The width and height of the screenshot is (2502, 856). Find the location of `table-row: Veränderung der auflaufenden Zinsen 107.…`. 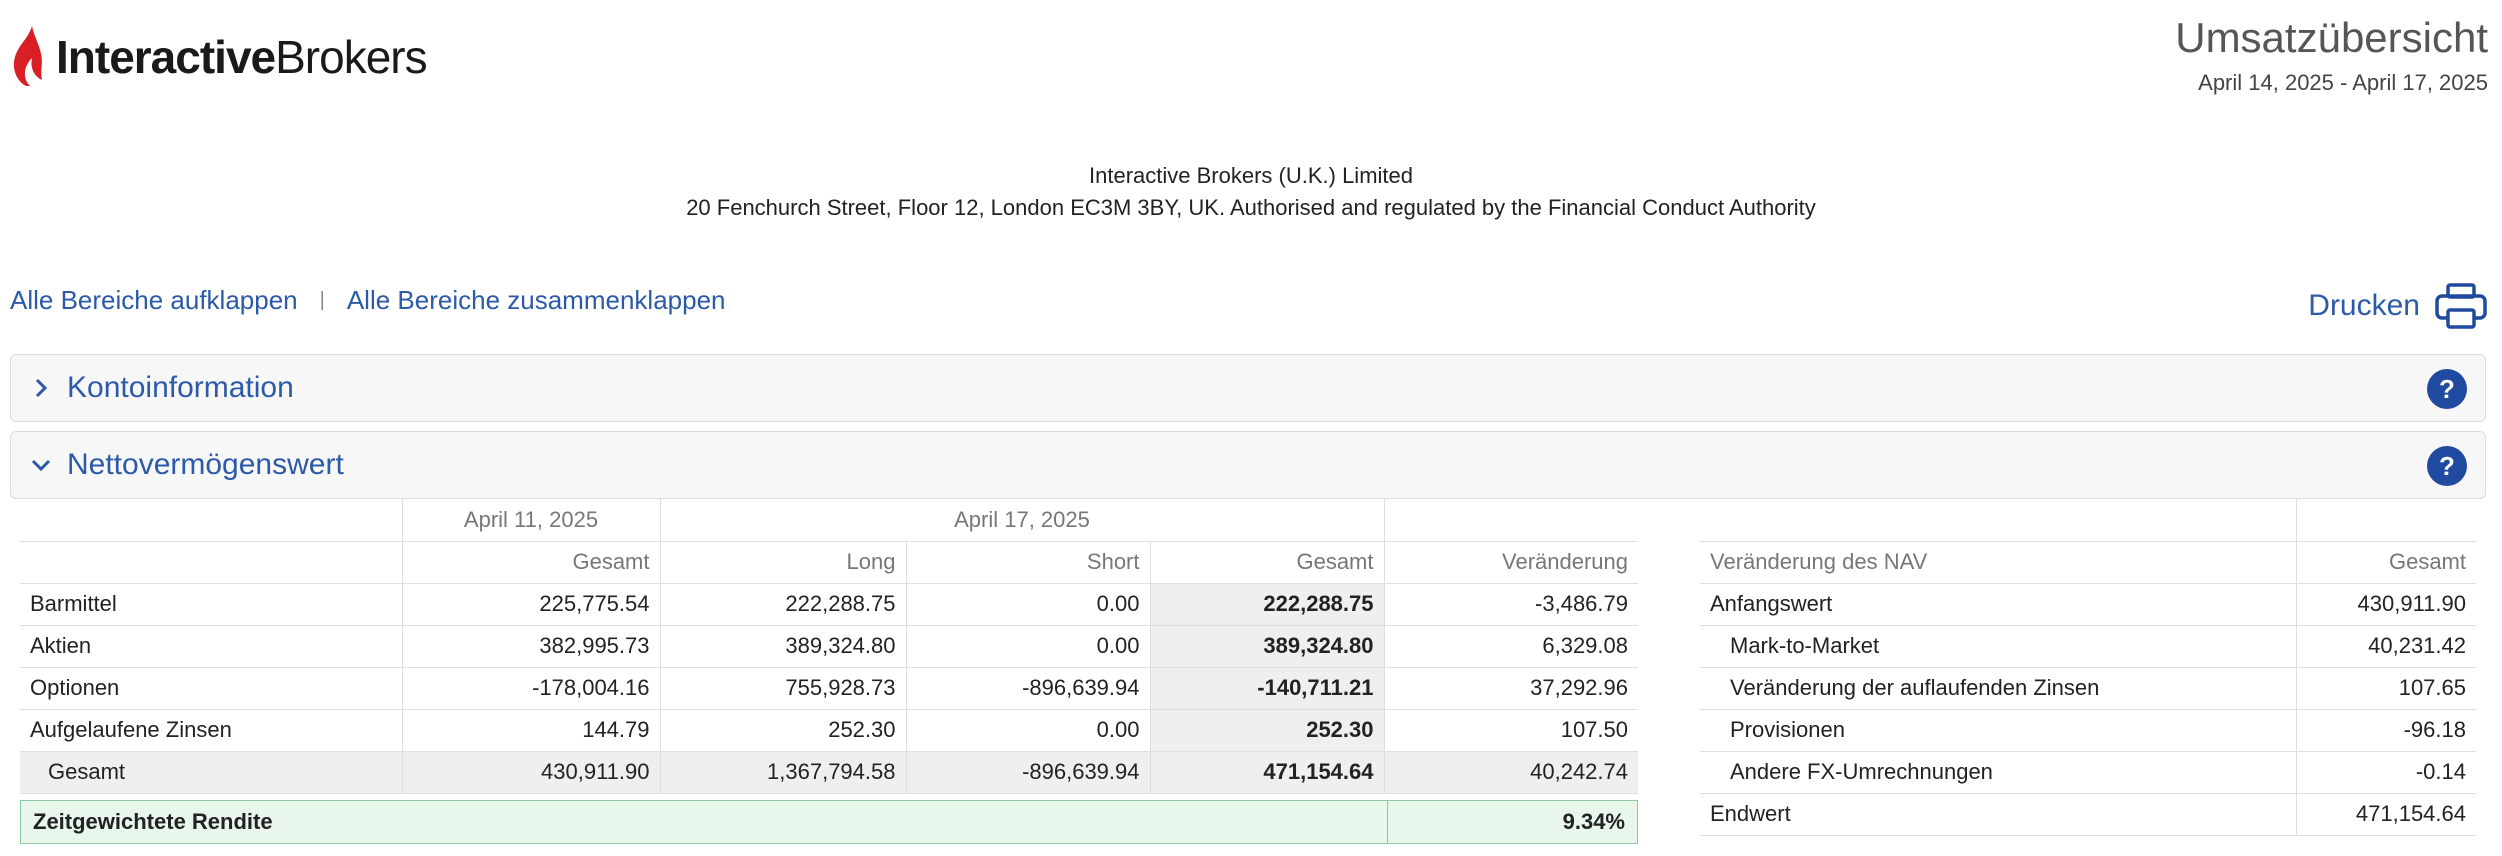

table-row: Veränderung der auflaufenden Zinsen 107.… is located at coordinates (2088, 688).